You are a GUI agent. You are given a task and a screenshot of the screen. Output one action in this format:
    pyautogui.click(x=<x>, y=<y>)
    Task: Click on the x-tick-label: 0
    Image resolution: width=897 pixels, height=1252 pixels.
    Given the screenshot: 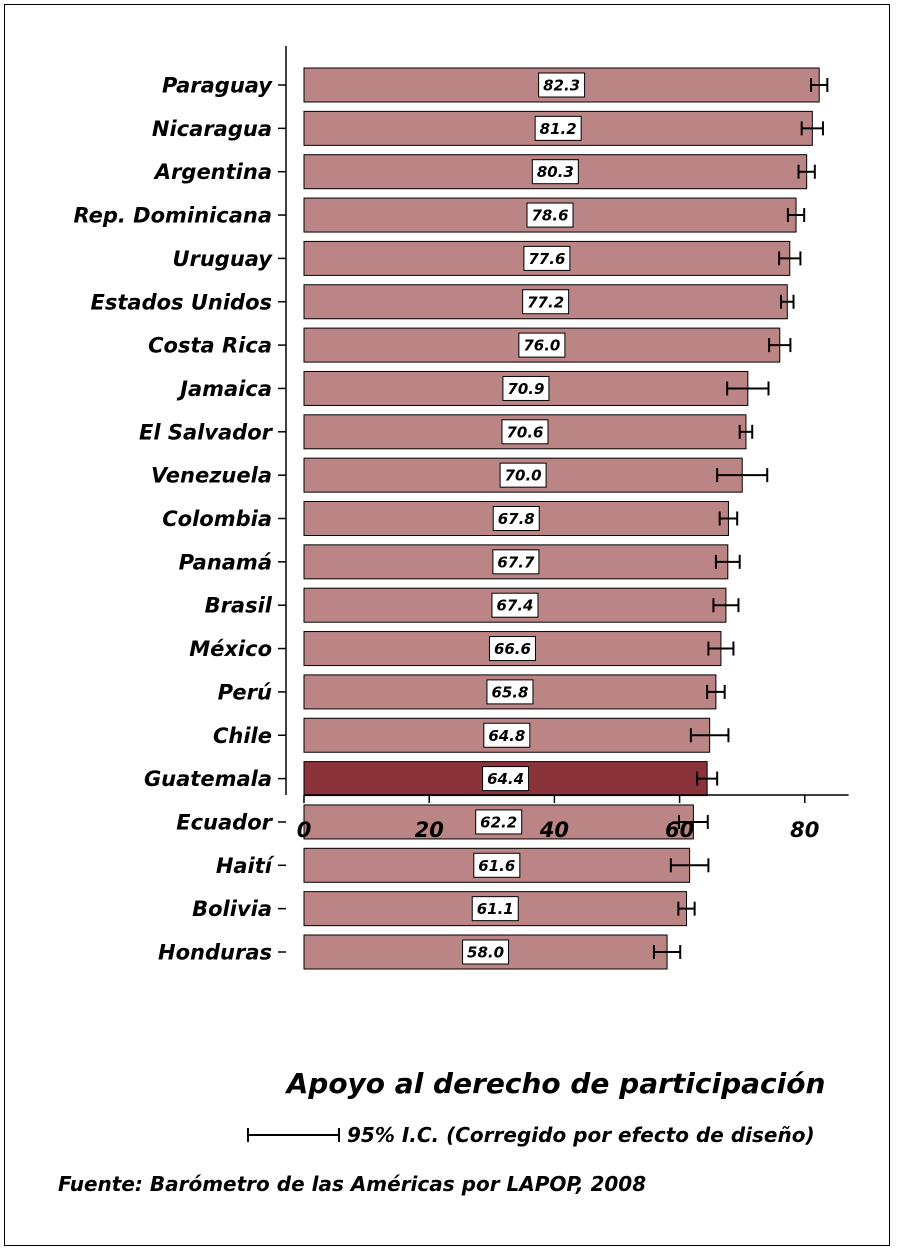 What is the action you would take?
    pyautogui.click(x=304, y=830)
    